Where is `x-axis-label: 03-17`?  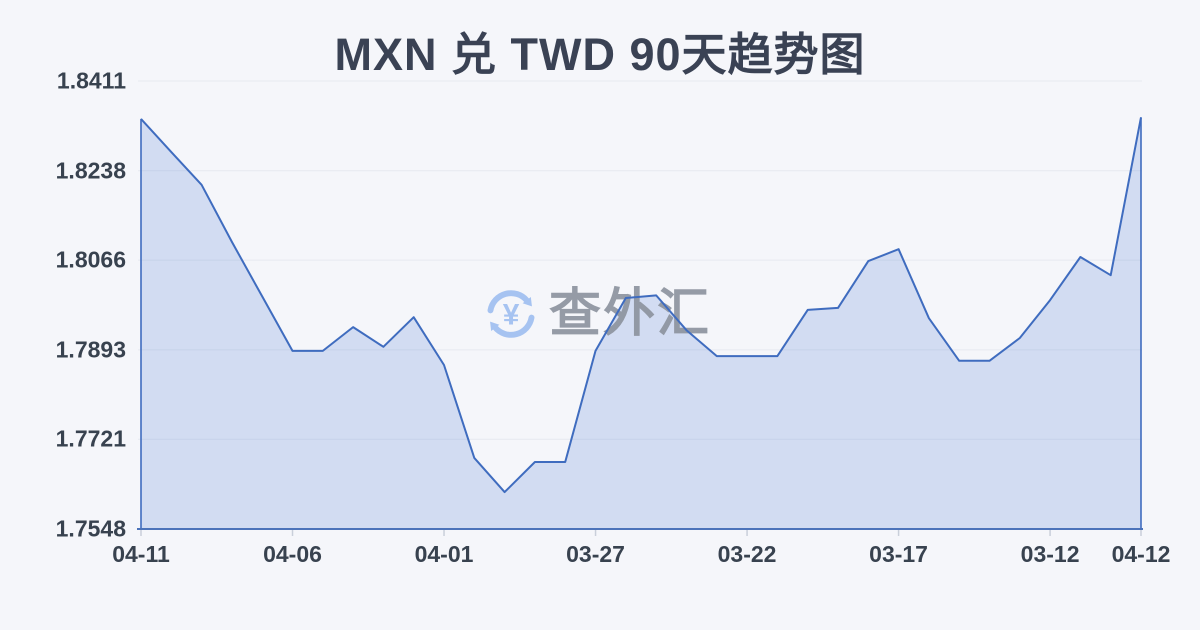
x-axis-label: 03-17 is located at coordinates (898, 554).